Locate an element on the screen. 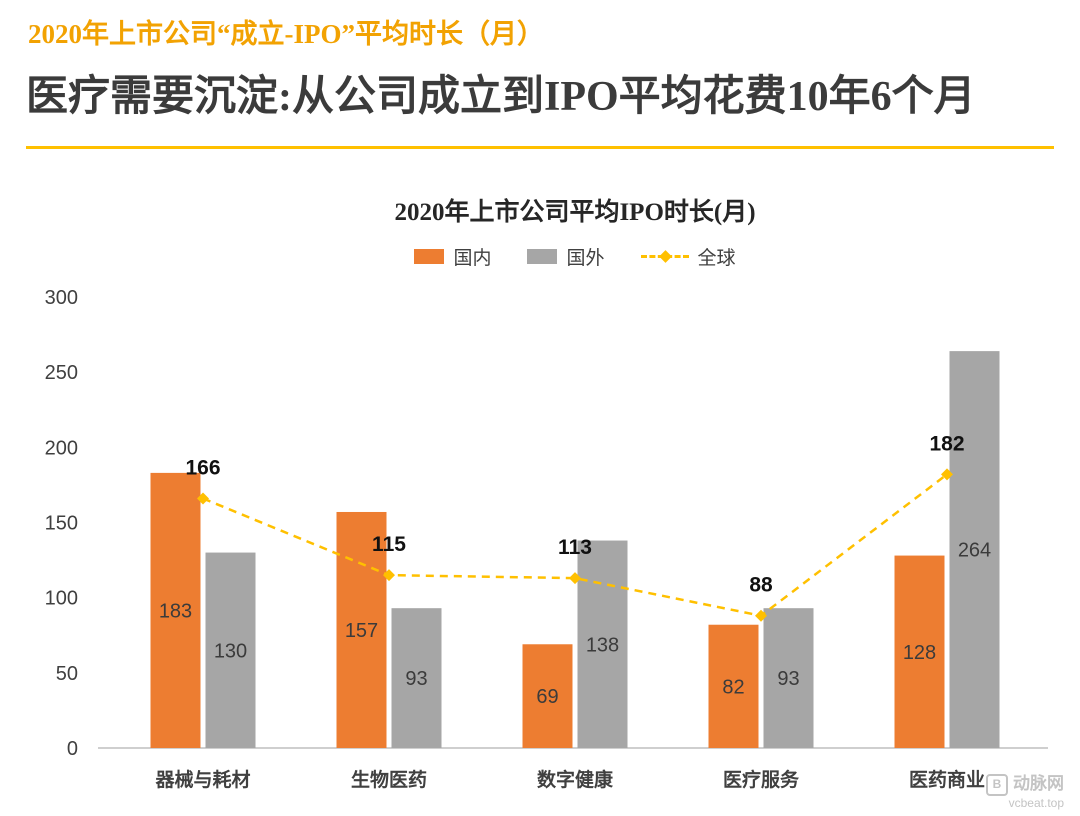 The height and width of the screenshot is (816, 1080). watermark-brand: 动脉网 is located at coordinates (1038, 784).